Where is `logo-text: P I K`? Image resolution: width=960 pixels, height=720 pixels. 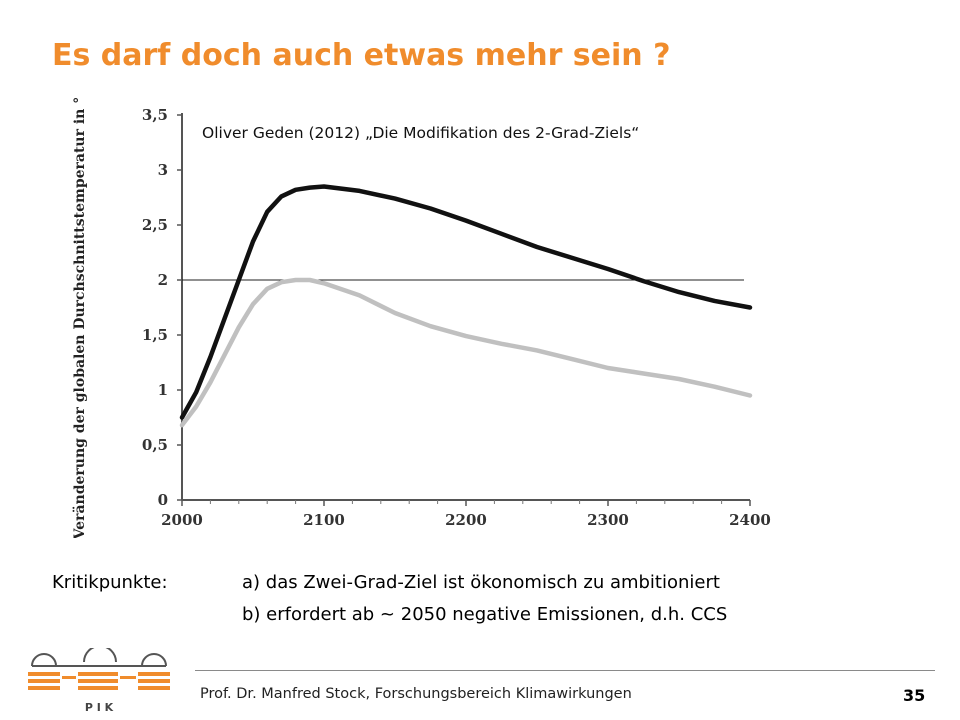
logo-text: P I K is located at coordinates (99, 707).